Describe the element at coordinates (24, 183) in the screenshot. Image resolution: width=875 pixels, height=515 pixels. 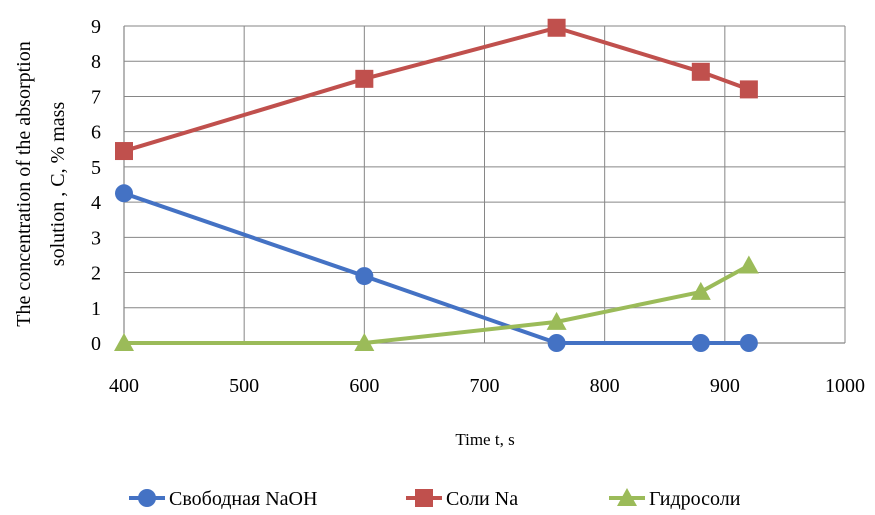
I see `y-axis-title-line-1: The concentration of the absorption` at that location.